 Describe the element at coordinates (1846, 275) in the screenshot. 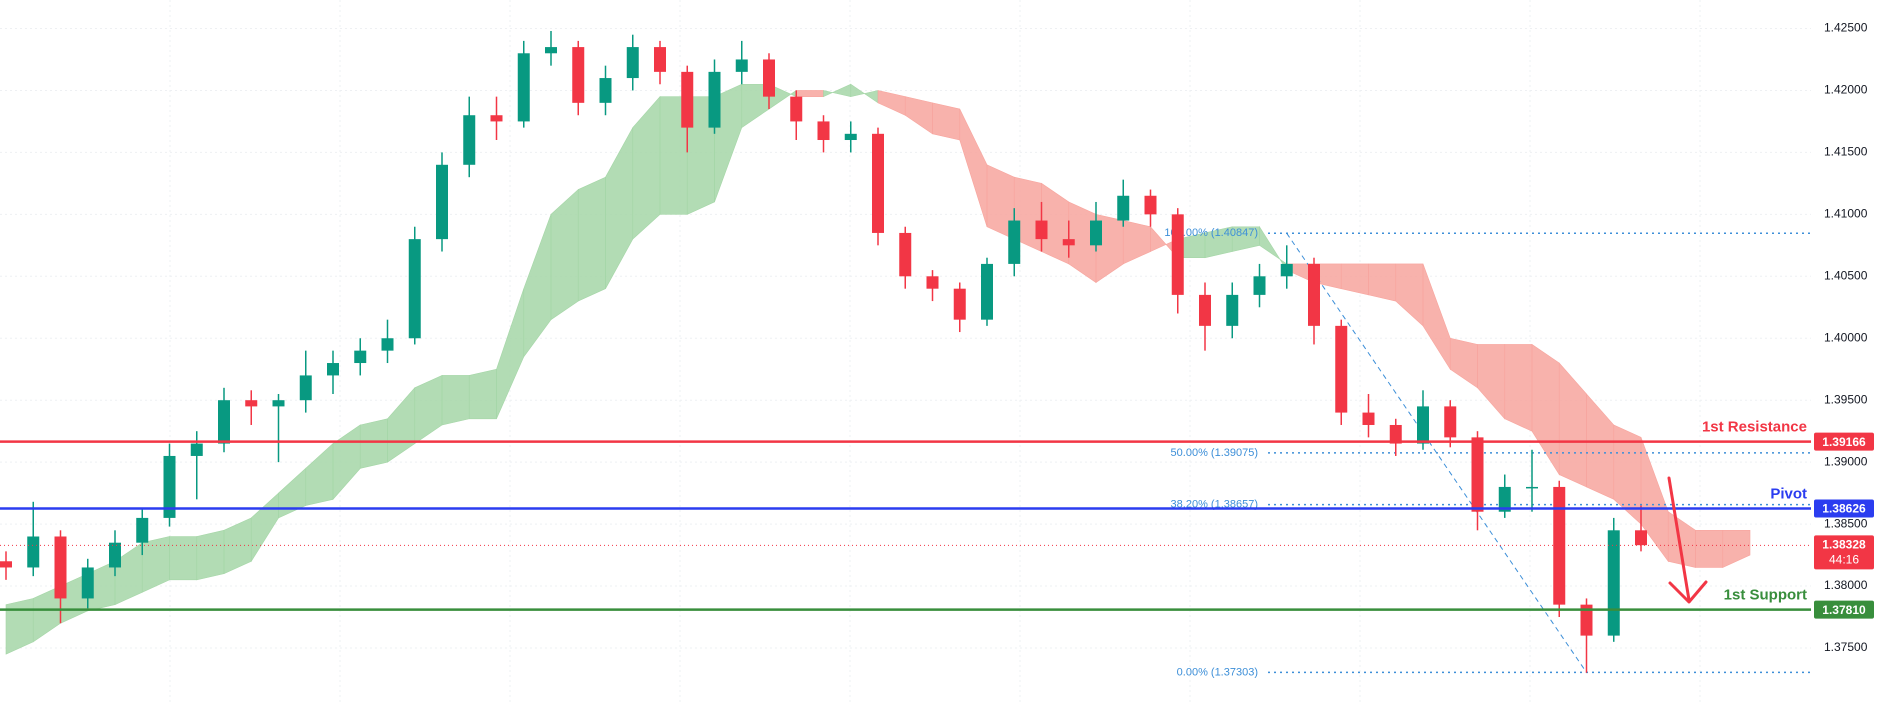

I see `y-tick-label: 1.40500` at that location.